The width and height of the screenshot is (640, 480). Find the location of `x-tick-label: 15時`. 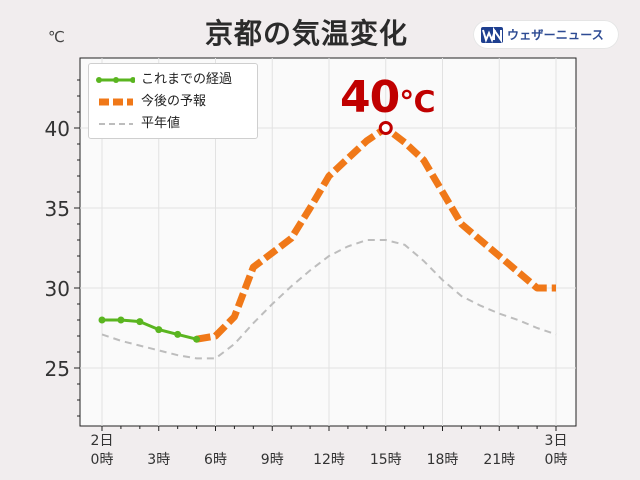

x-tick-label: 15時 is located at coordinates (386, 460).